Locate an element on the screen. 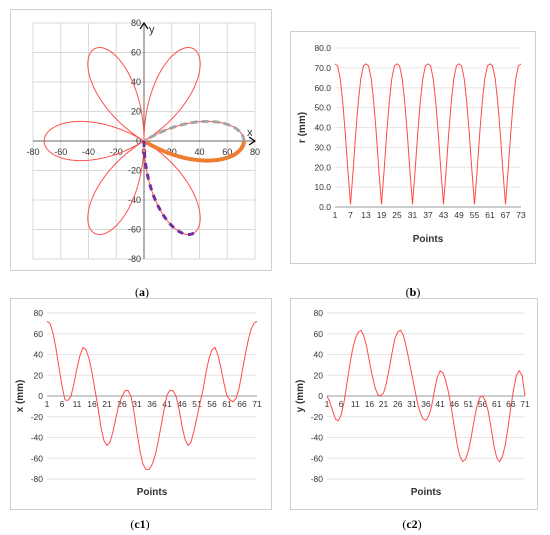 This screenshot has height=535, width=550. x-tick-label: 66 is located at coordinates (242, 404).